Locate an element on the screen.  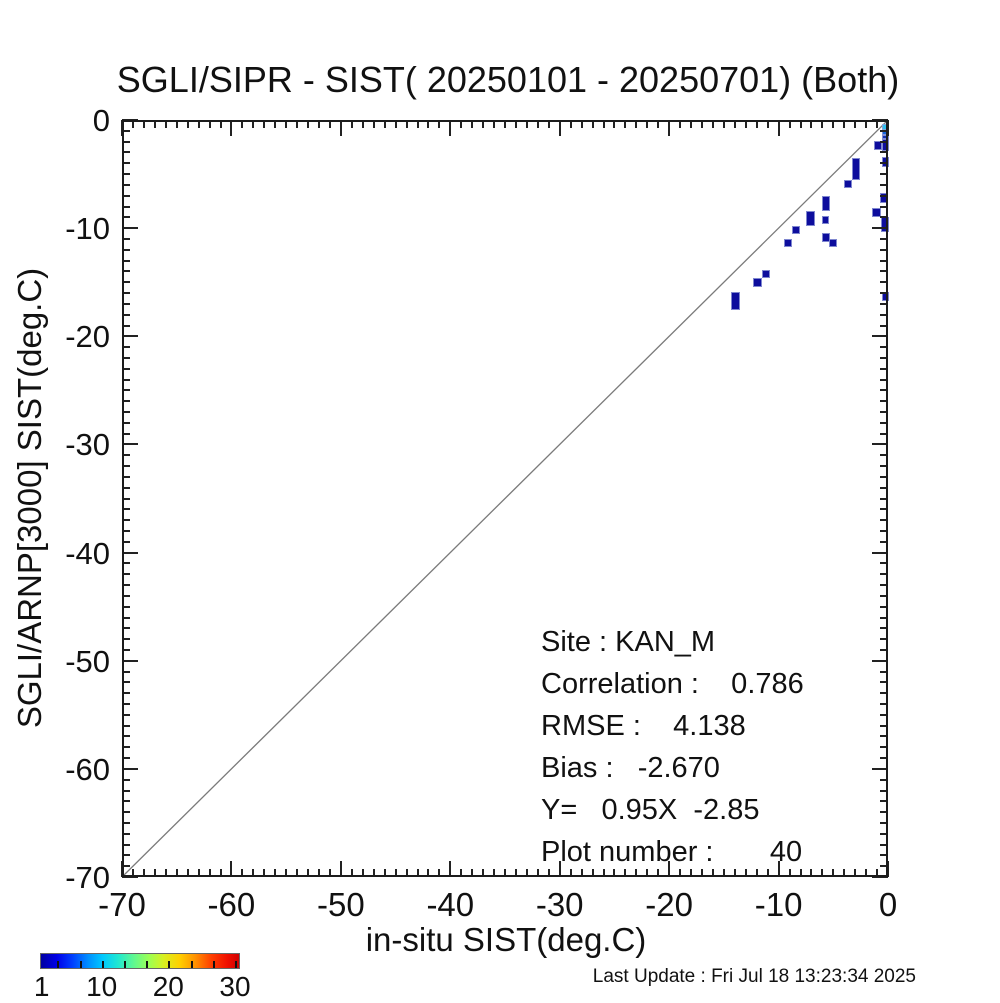
y-axis-label: SGLI/ARNP[3000] SIST(deg.C) is located at coordinates (29, 498).